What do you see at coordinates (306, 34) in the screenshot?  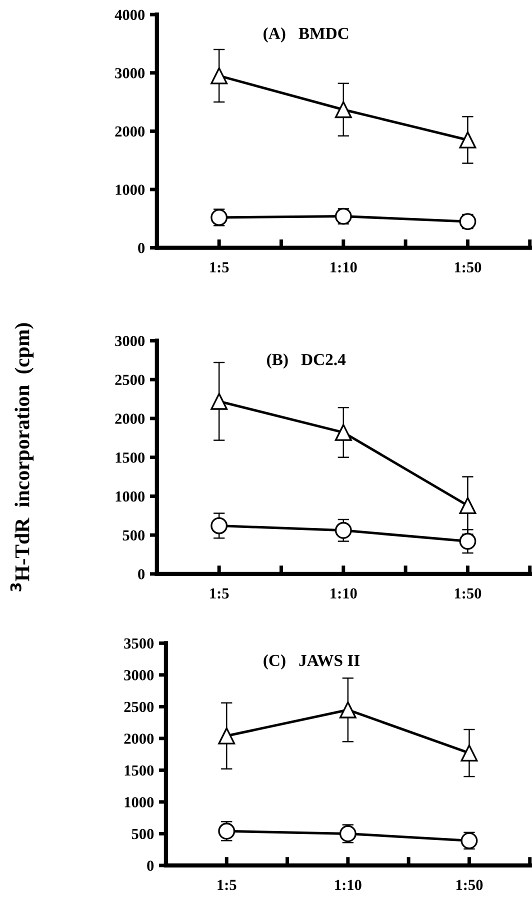 I see `text: (A) BMDC` at bounding box center [306, 34].